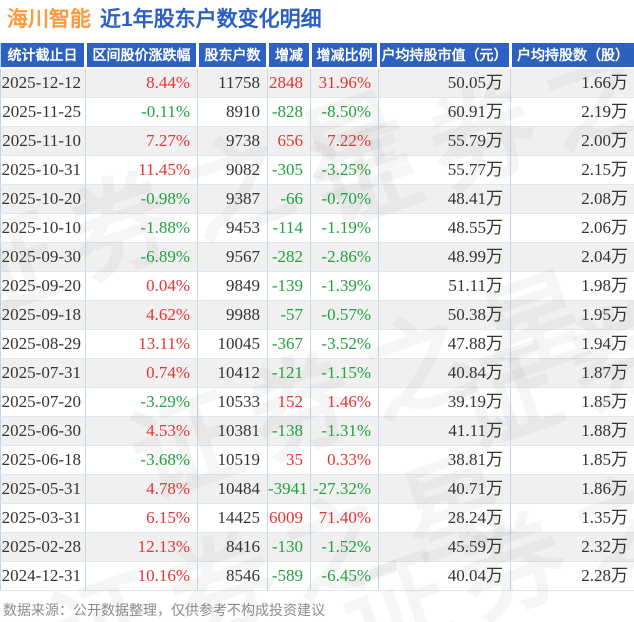  Describe the element at coordinates (232, 315) in the screenshot. I see `cell-holder-count: 9988` at that location.